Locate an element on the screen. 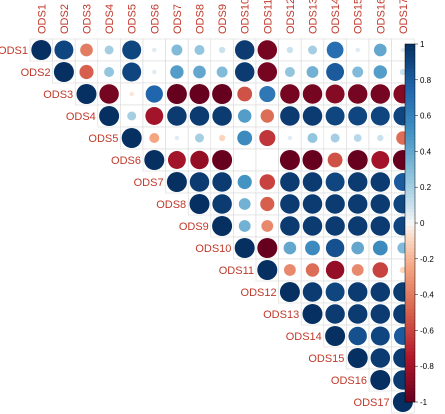 This screenshot has height=414, width=445. column-label-ods6: ODS6 is located at coordinates (155, 19).